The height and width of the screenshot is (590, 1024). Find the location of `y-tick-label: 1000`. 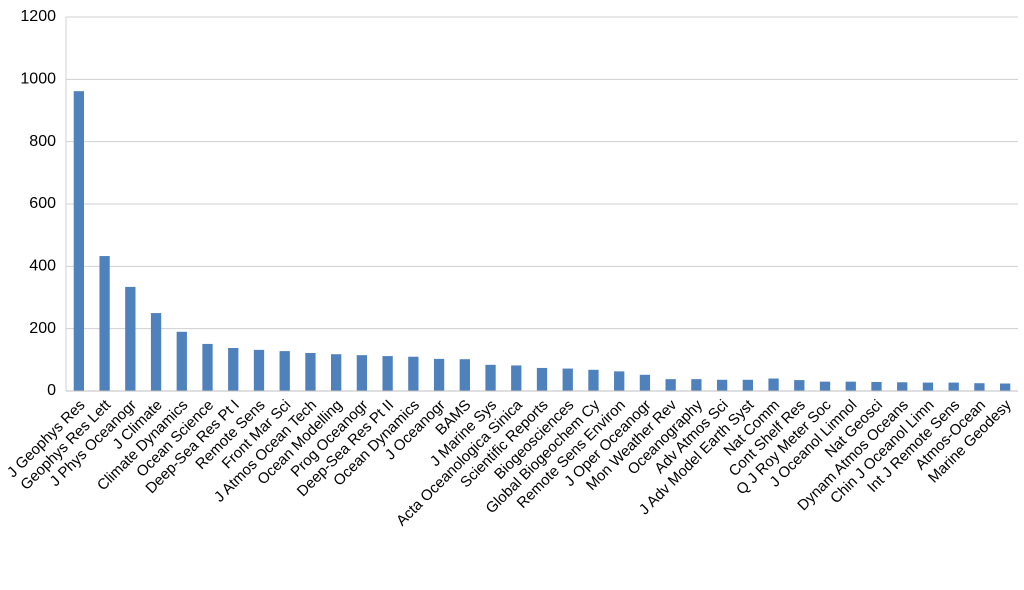

y-tick-label: 1000 is located at coordinates (38, 79).